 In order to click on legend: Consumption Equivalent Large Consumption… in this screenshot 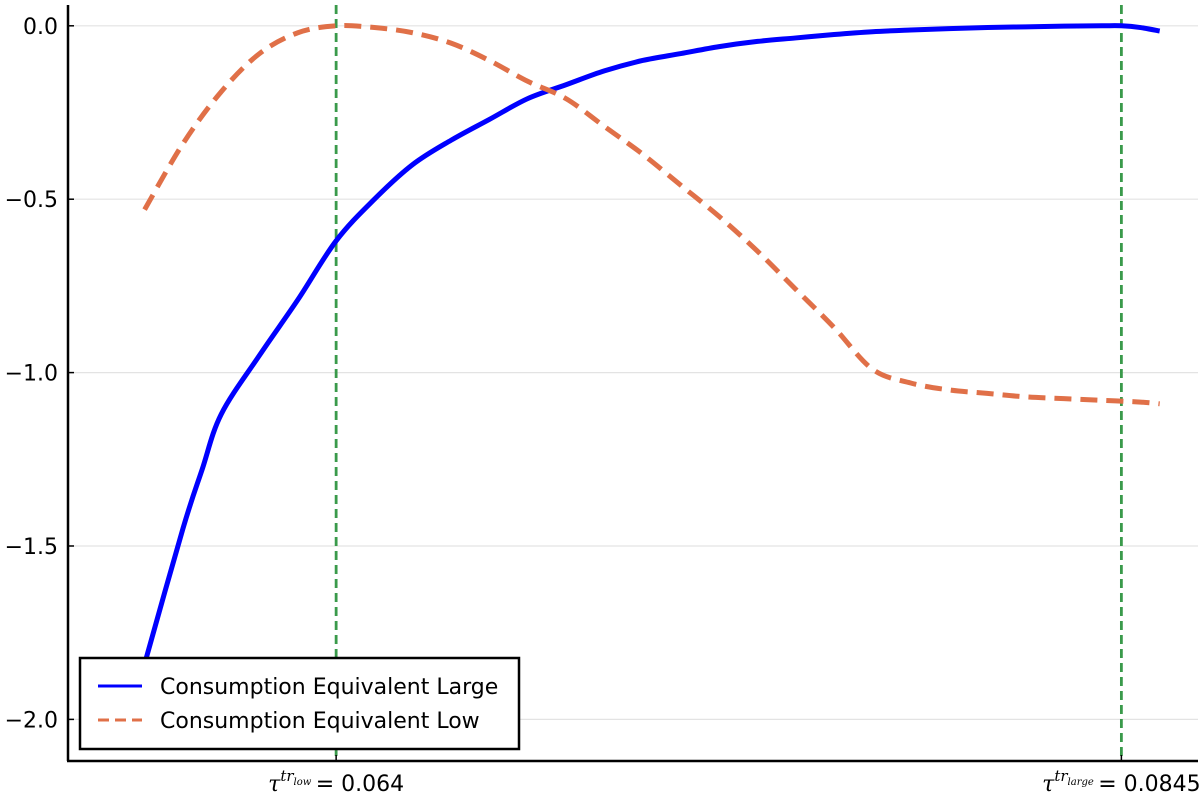, I will do `click(299, 703)`.